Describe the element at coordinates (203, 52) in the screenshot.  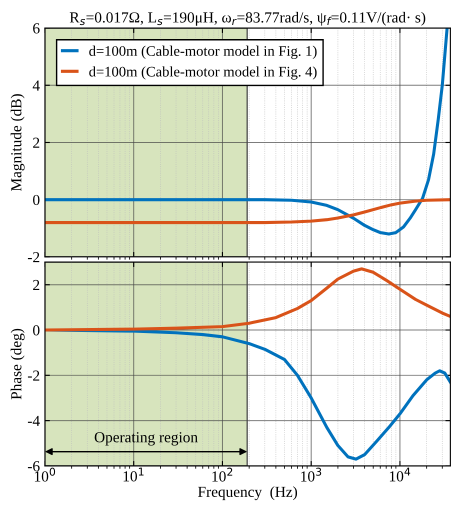
I see `legend-label: d=100m (Cable-motor model in Fig. 1)` at that location.